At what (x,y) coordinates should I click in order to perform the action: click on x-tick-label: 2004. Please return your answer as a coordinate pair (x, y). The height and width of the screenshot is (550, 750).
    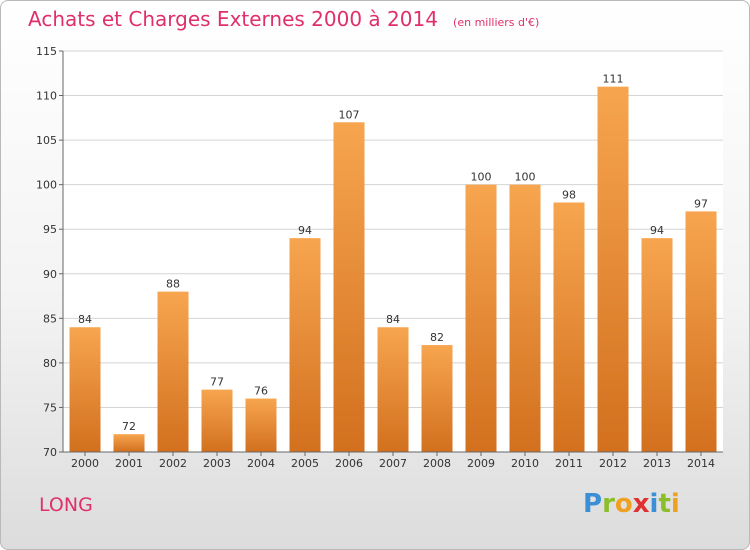
    Looking at the image, I should click on (261, 463).